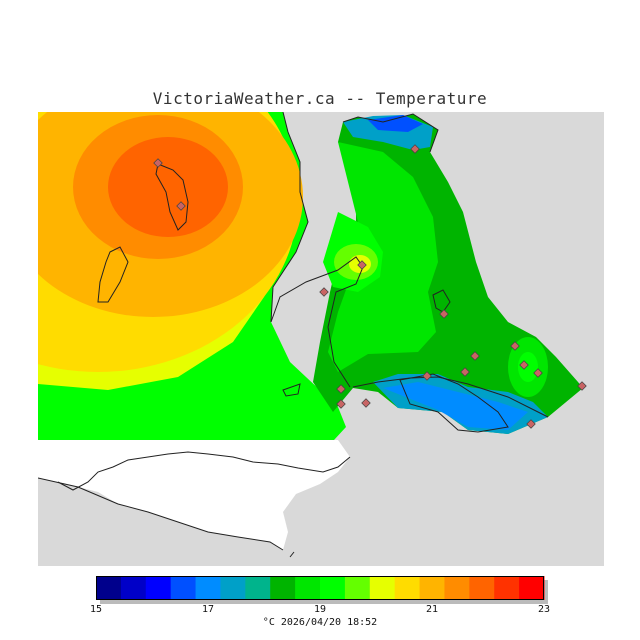 The image size is (640, 640). I want to click on legend-frame, so click(320, 588).